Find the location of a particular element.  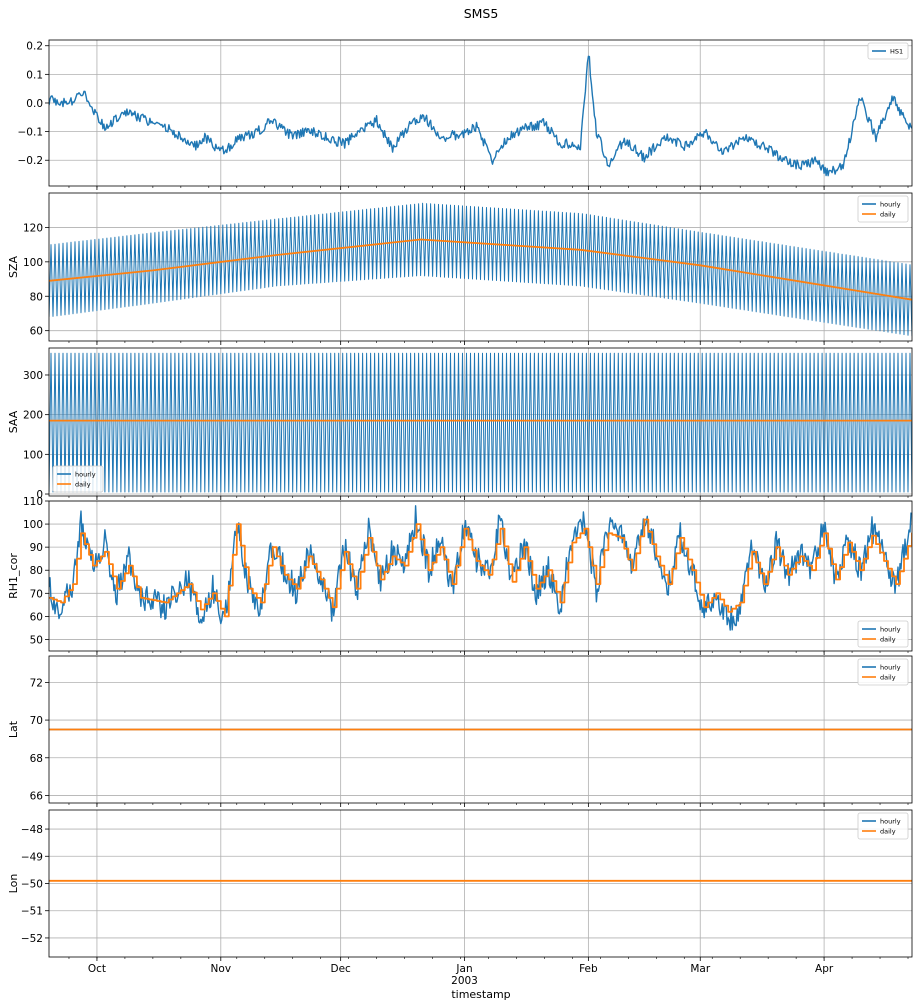

x-tick-label: Oct is located at coordinates (97, 969).